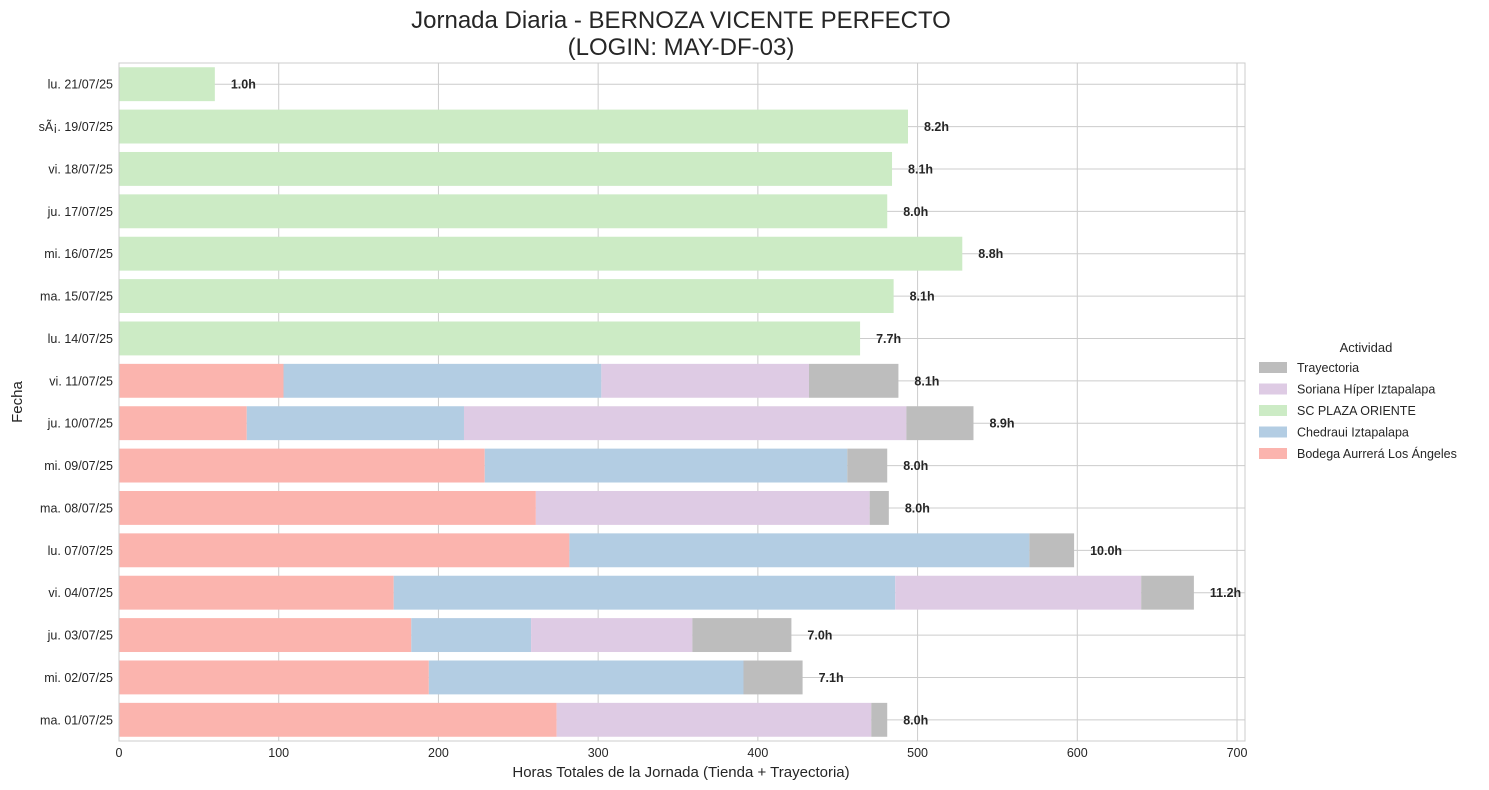  What do you see at coordinates (1106, 551) in the screenshot?
I see `bar-total-label: 10.0h` at bounding box center [1106, 551].